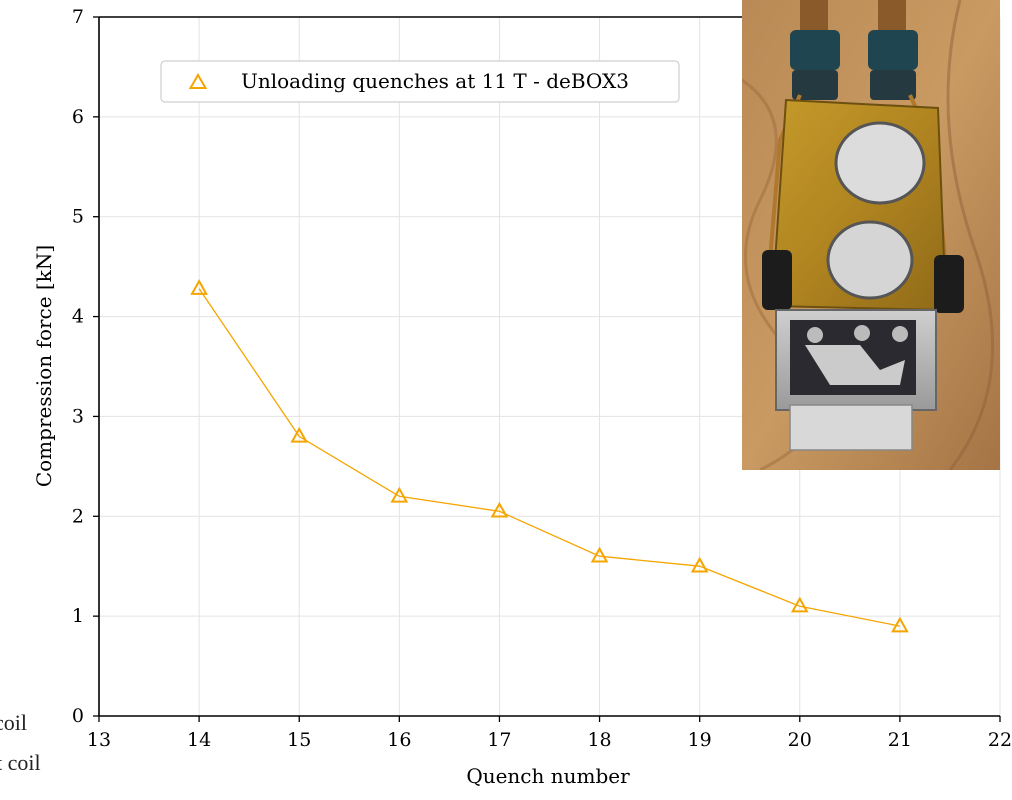  Describe the element at coordinates (78, 17) in the screenshot. I see `y-tick-label: 7` at that location.